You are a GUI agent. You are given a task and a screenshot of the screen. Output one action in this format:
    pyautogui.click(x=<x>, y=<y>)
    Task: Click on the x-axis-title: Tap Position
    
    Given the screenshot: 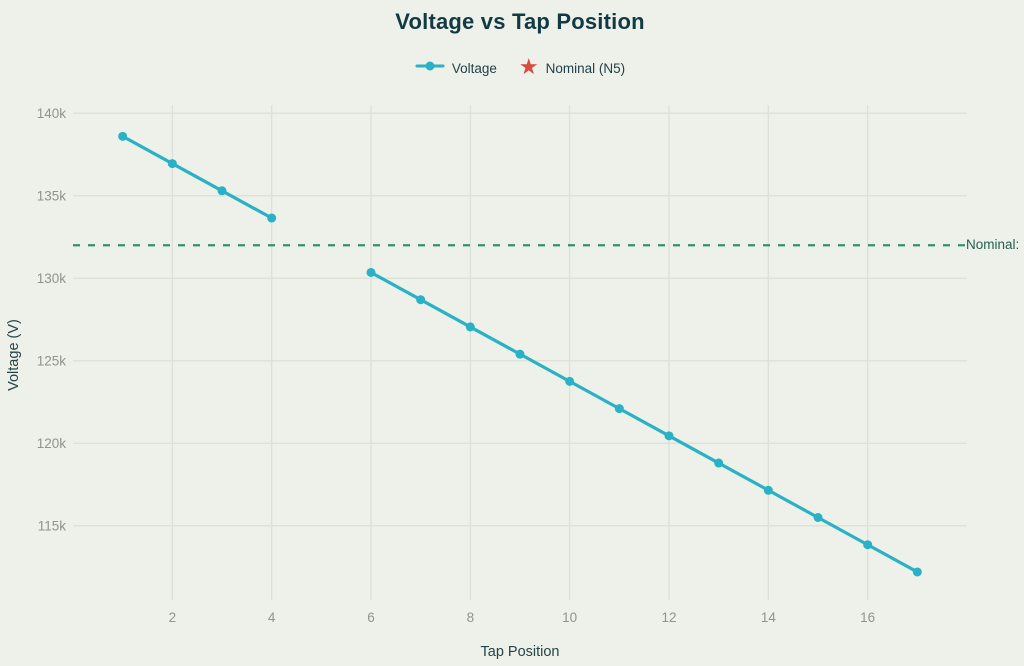 What is the action you would take?
    pyautogui.click(x=520, y=652)
    